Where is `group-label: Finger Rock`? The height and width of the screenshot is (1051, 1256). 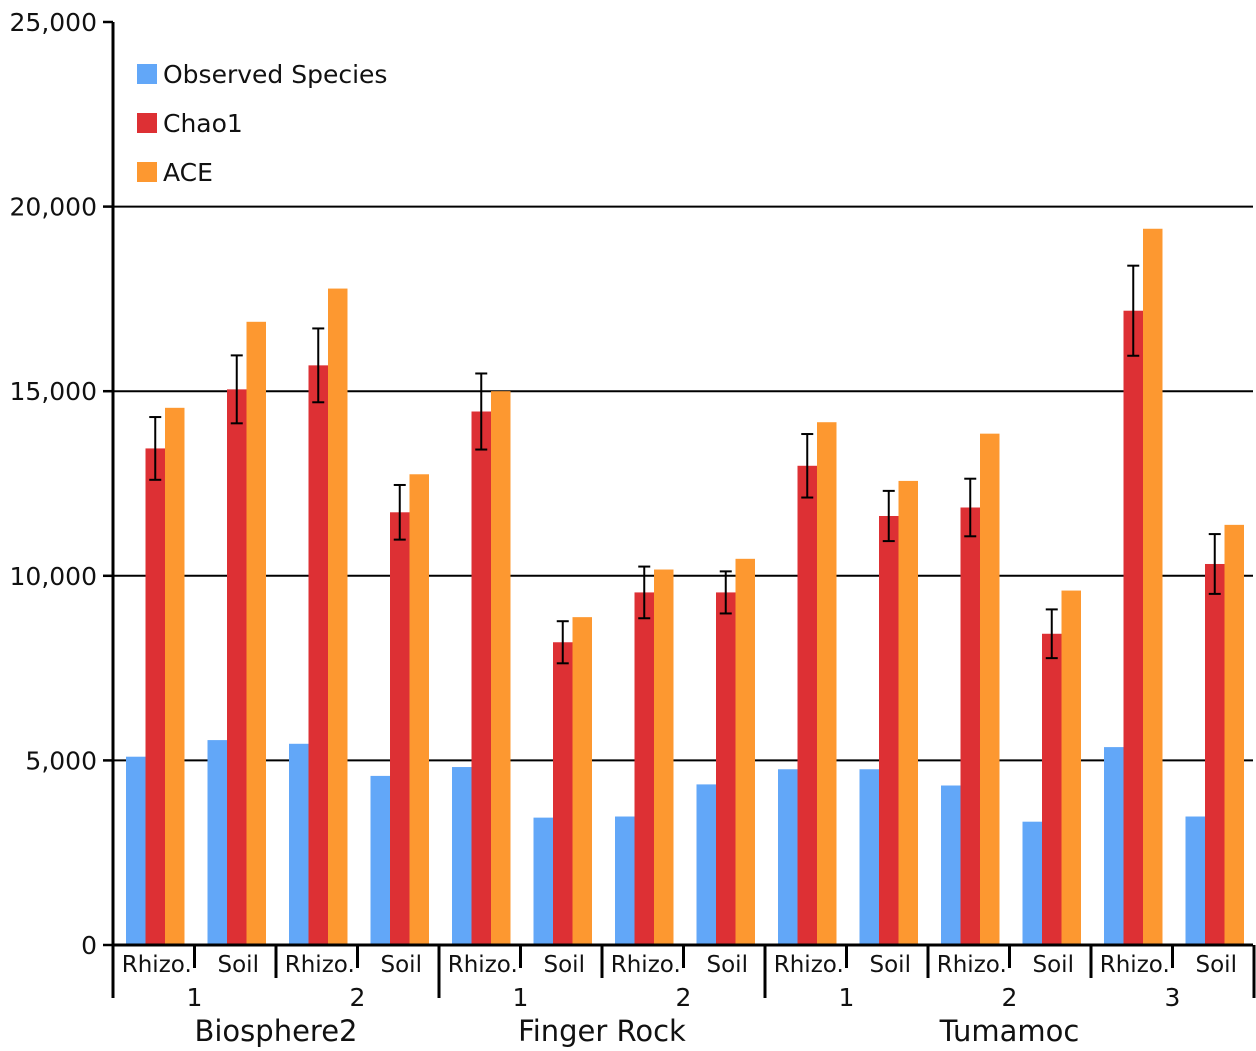 group-label: Finger Rock is located at coordinates (602, 1031).